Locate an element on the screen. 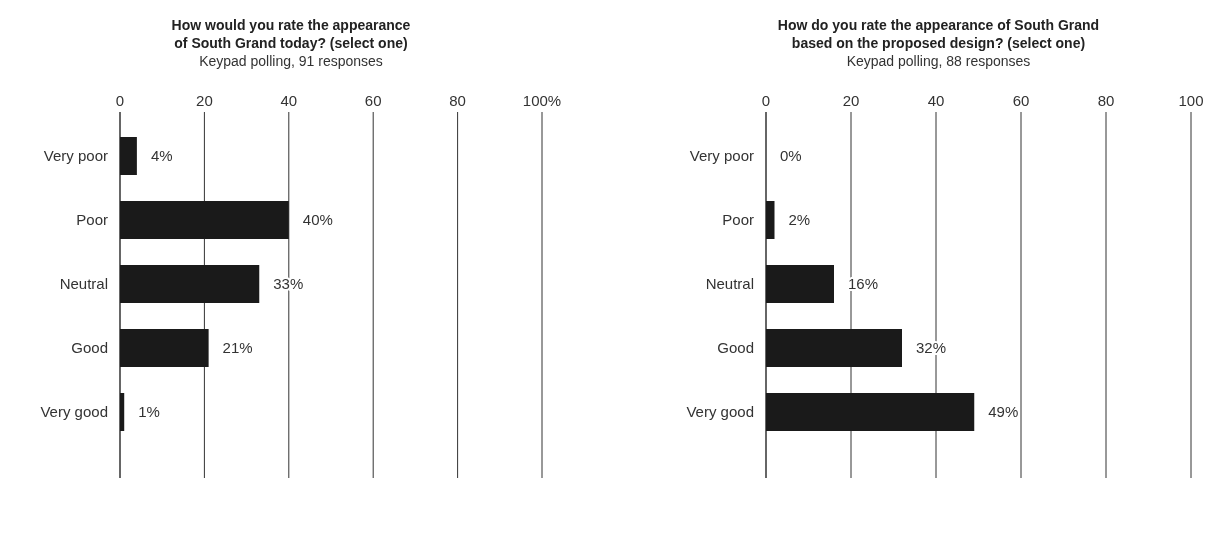 This screenshot has height=538, width=1212. data-label: 4% is located at coordinates (161, 155).